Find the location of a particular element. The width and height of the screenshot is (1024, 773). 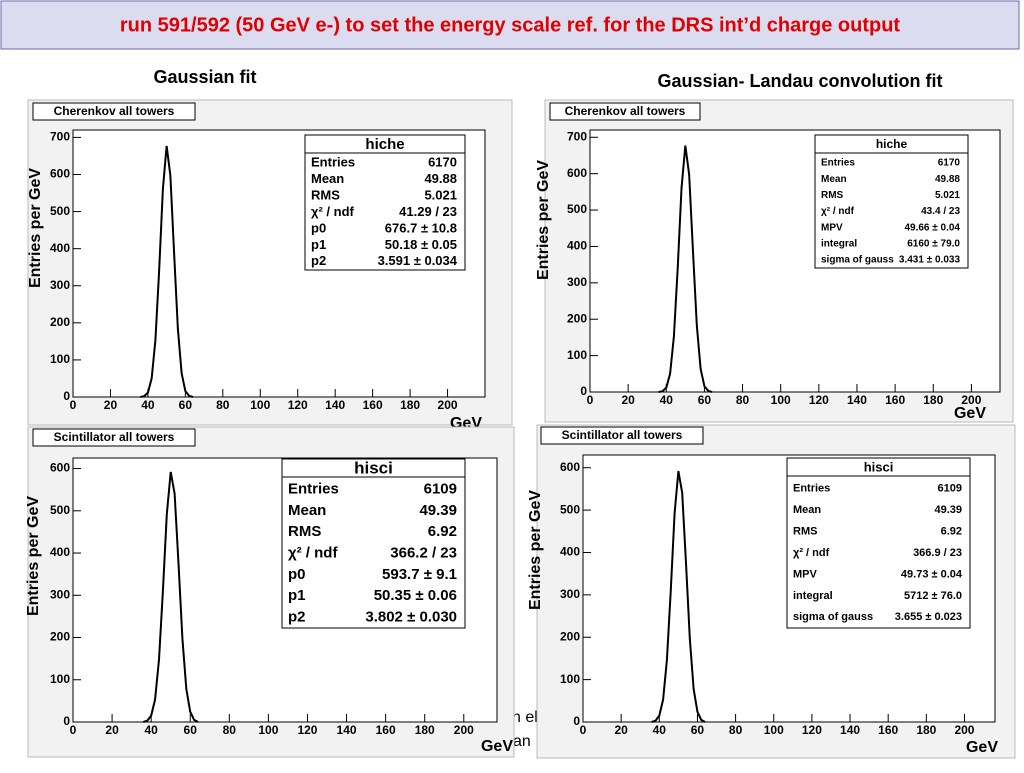

stats-value: 366.2 / 23 is located at coordinates (423, 552).